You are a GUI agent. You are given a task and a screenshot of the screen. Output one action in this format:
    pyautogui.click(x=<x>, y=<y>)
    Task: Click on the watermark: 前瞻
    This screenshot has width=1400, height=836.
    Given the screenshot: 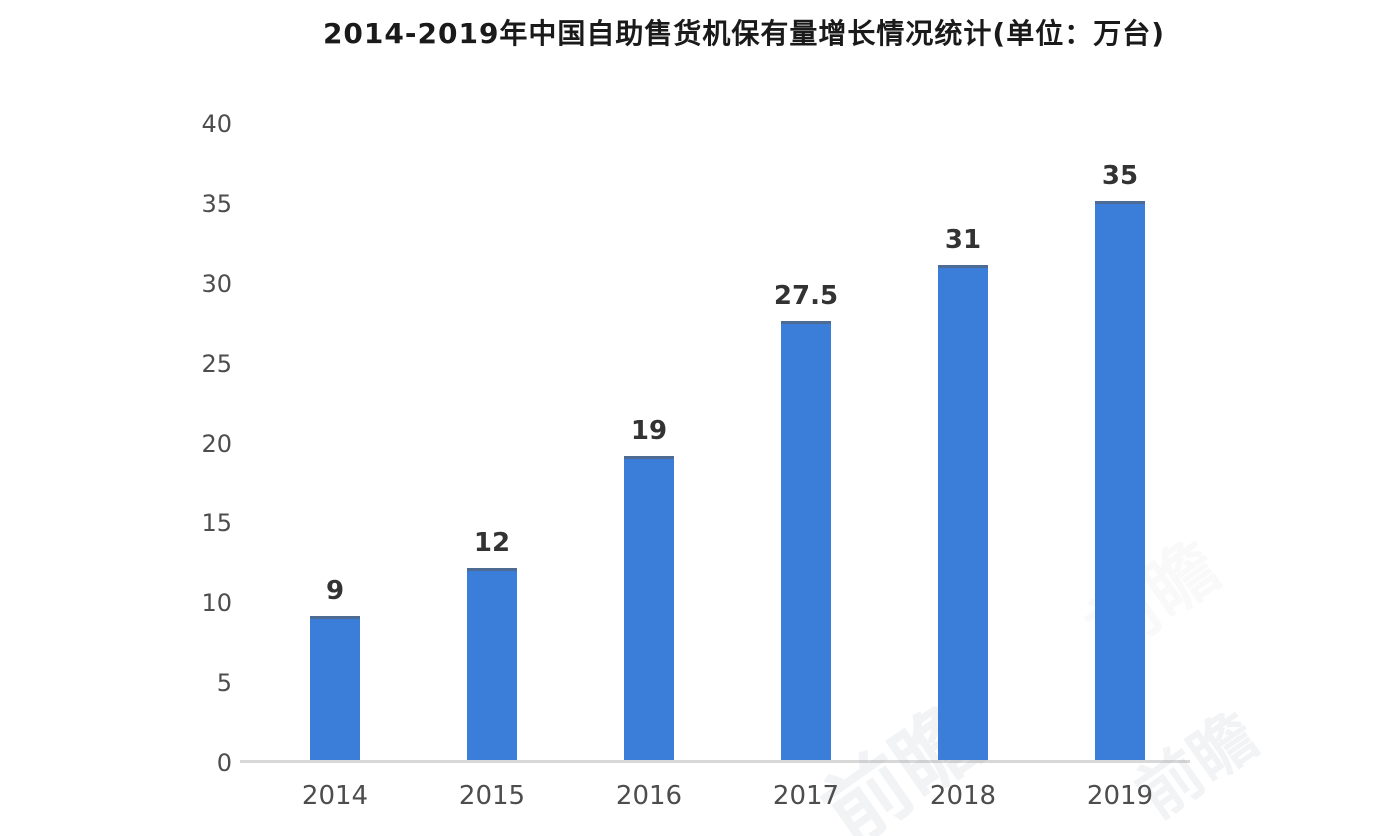 What is the action you would take?
    pyautogui.click(x=1342, y=517)
    